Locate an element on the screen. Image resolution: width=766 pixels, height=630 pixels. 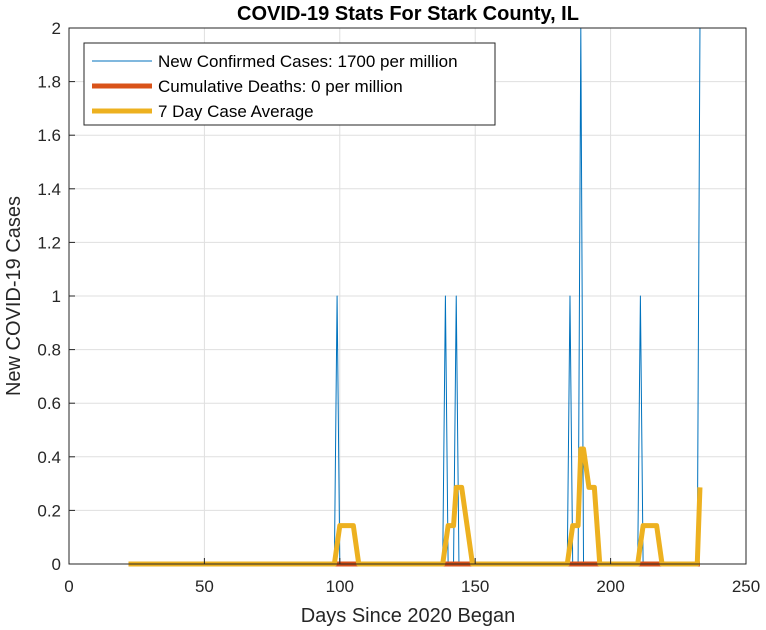
x-tick-label: 0 is located at coordinates (68, 586).